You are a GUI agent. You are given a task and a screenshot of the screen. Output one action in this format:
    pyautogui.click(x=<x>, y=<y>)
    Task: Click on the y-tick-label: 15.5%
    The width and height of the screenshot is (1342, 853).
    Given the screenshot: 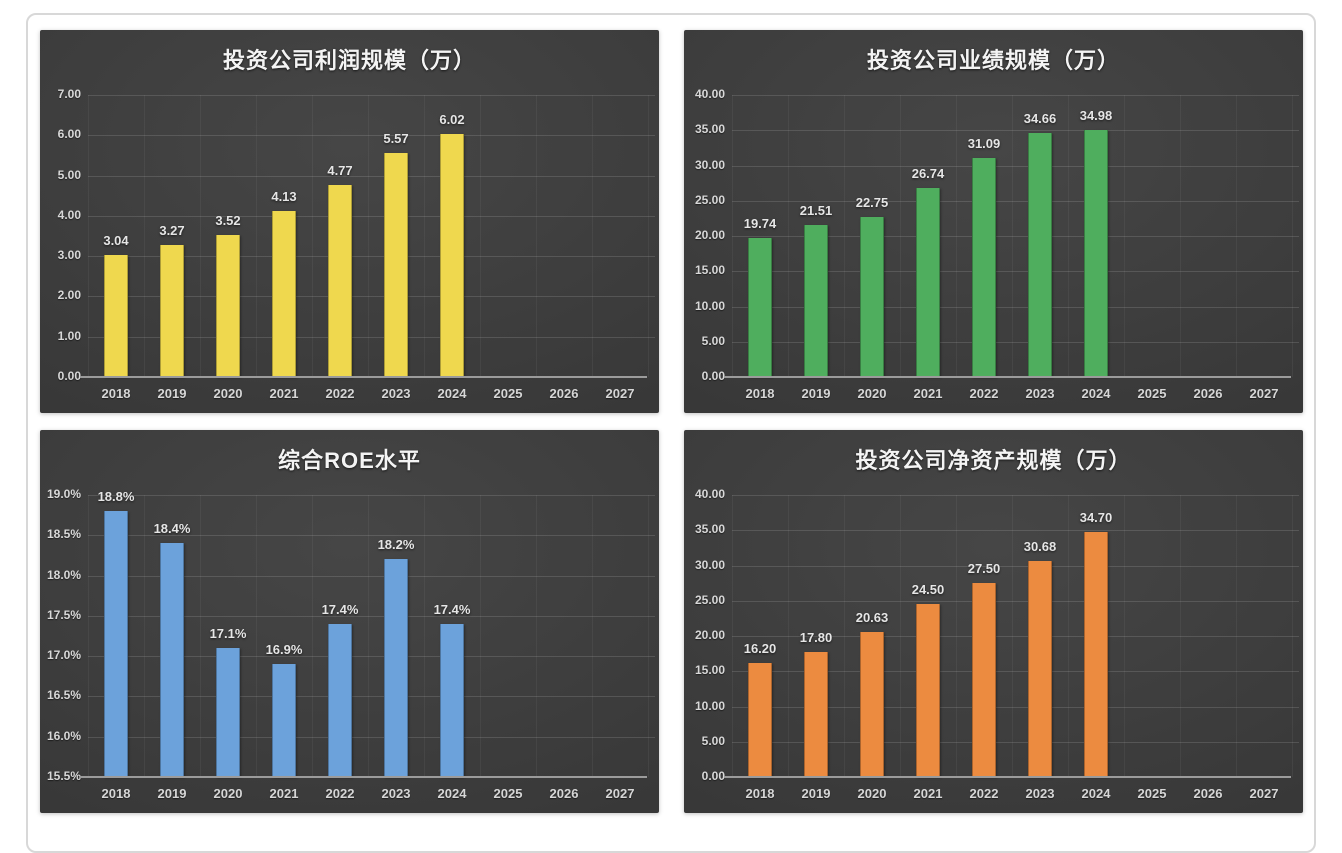 What is the action you would take?
    pyautogui.click(x=63, y=776)
    